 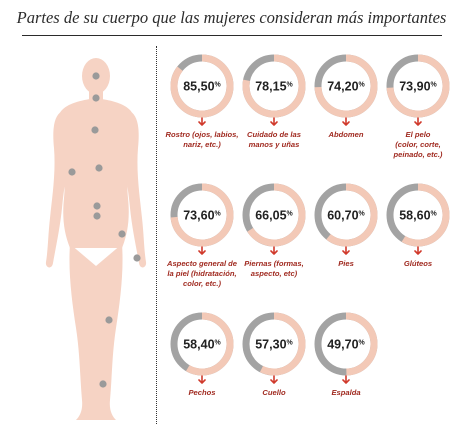 I want to click on donut-category-label: la piel (hidratación,, so click(x=201, y=273).